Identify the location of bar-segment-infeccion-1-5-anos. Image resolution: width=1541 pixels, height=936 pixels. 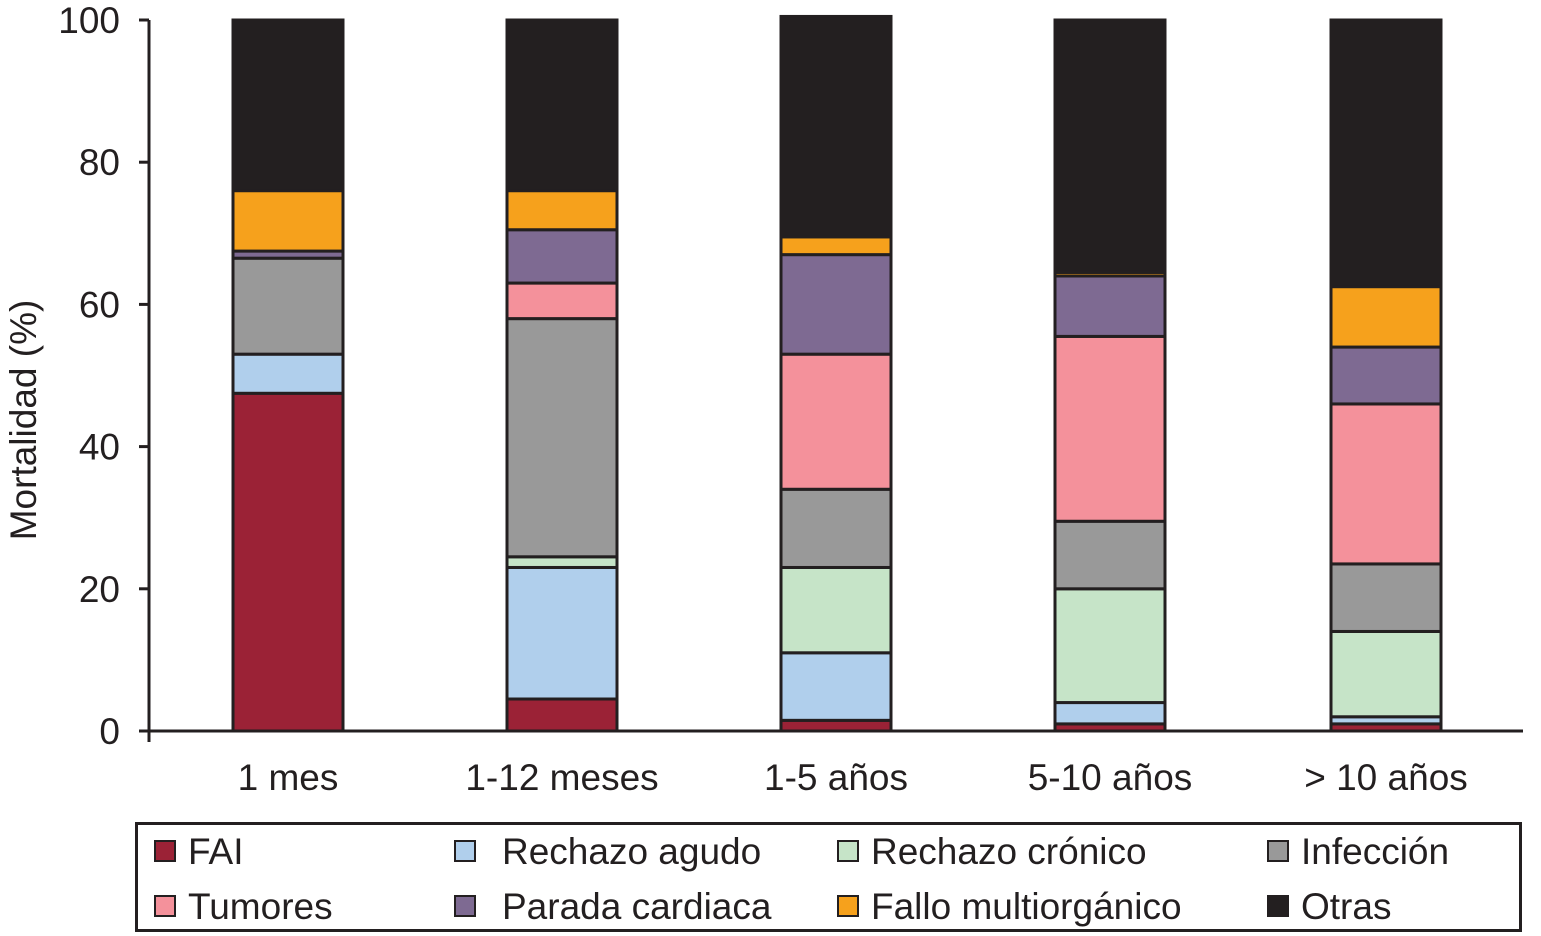
(836, 528).